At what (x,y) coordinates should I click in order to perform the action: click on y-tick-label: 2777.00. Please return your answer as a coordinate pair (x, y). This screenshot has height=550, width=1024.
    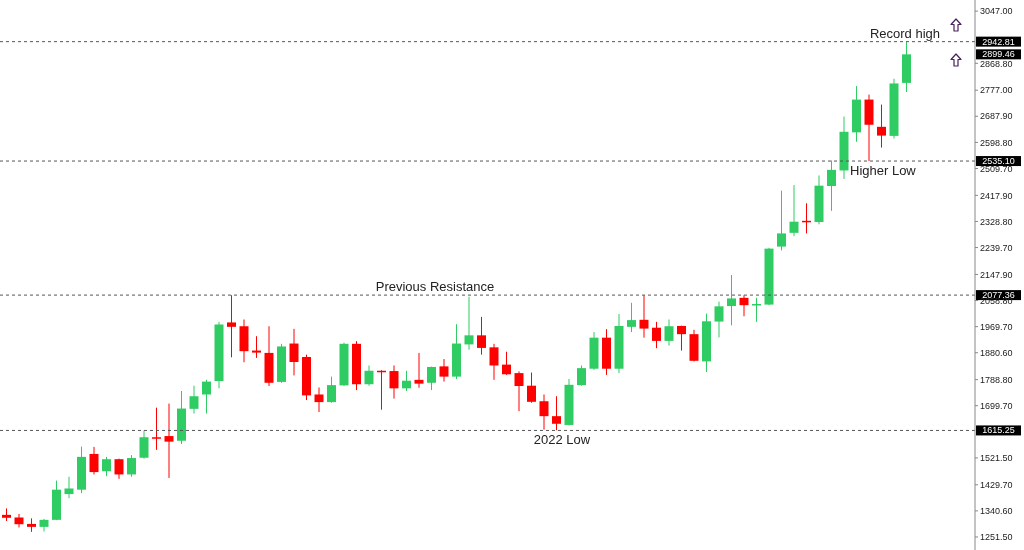
    Looking at the image, I should click on (996, 90).